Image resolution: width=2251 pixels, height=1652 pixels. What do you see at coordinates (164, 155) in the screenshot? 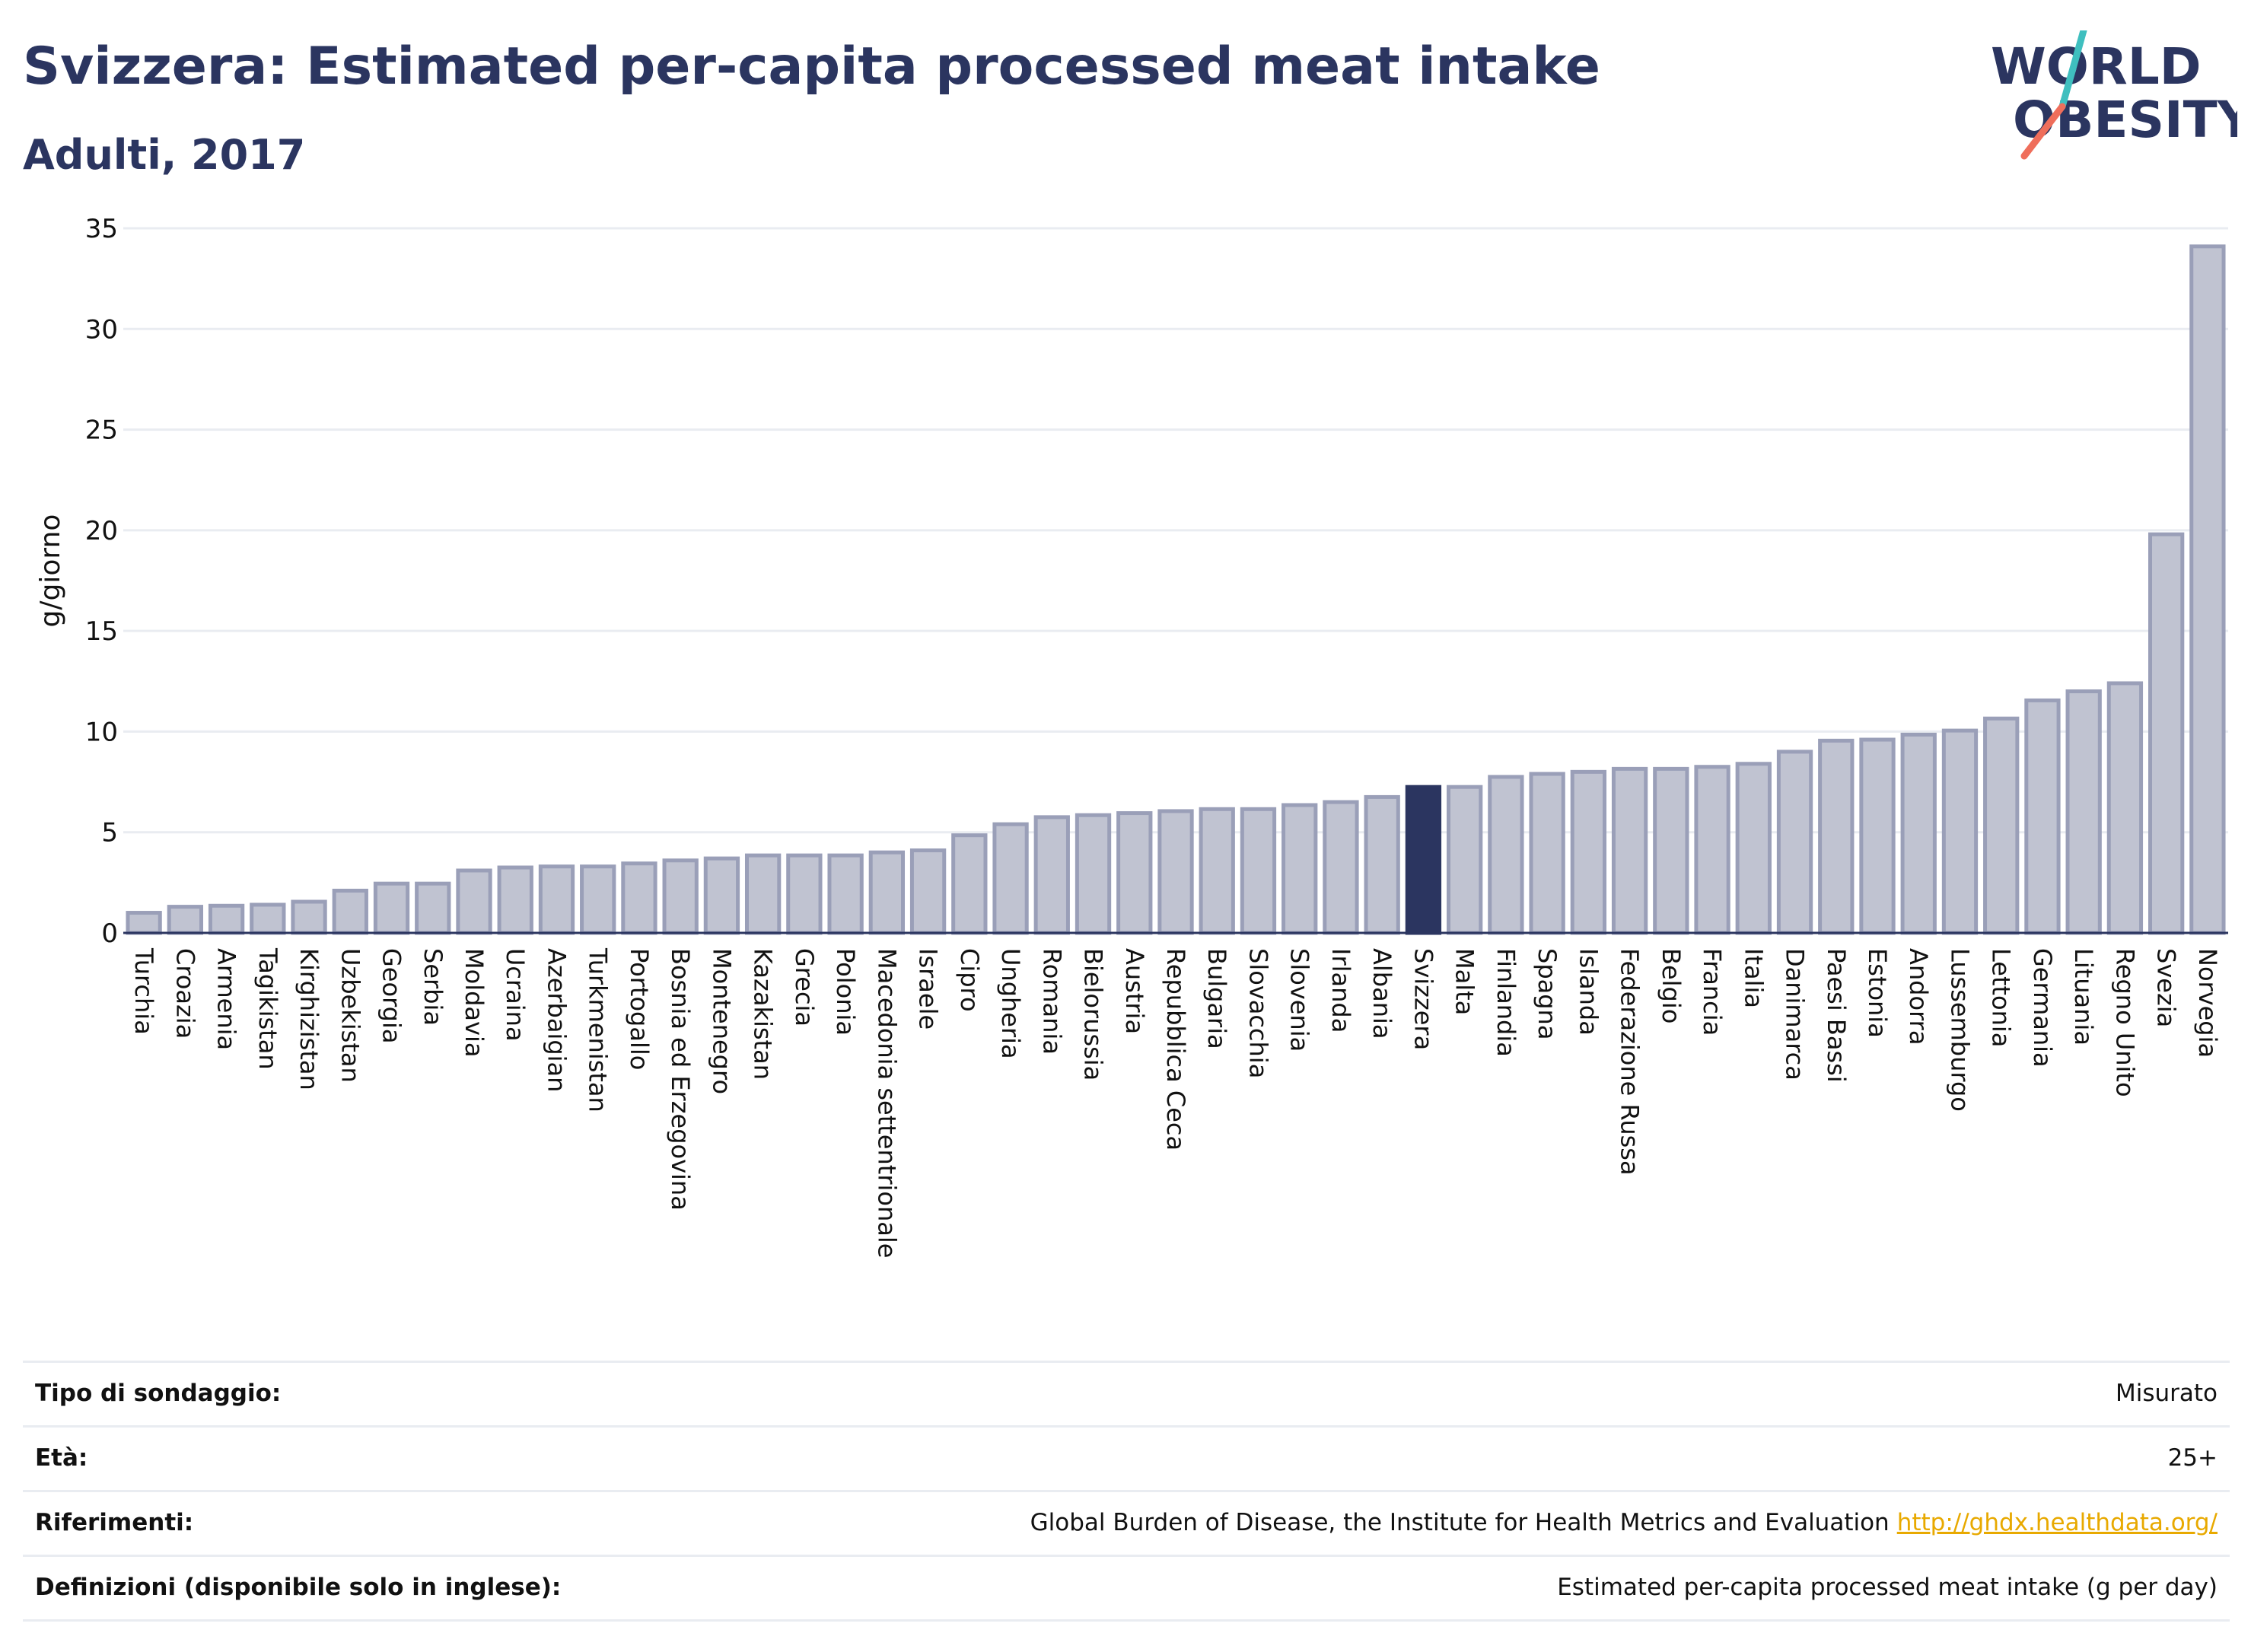
I see `chart-subtitle: Adulti, 2017` at bounding box center [164, 155].